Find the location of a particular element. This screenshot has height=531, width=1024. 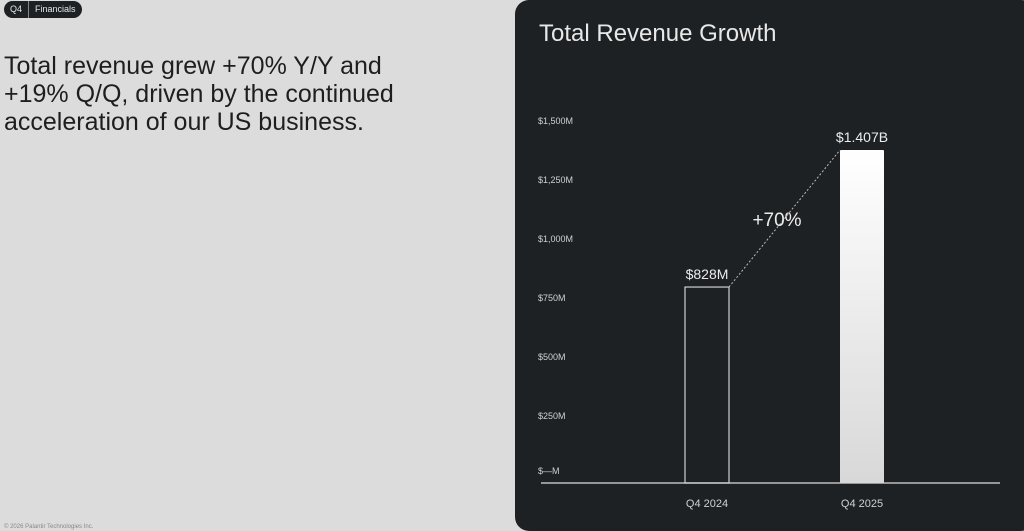

y-tick-label: $1,250M is located at coordinates (555, 180).